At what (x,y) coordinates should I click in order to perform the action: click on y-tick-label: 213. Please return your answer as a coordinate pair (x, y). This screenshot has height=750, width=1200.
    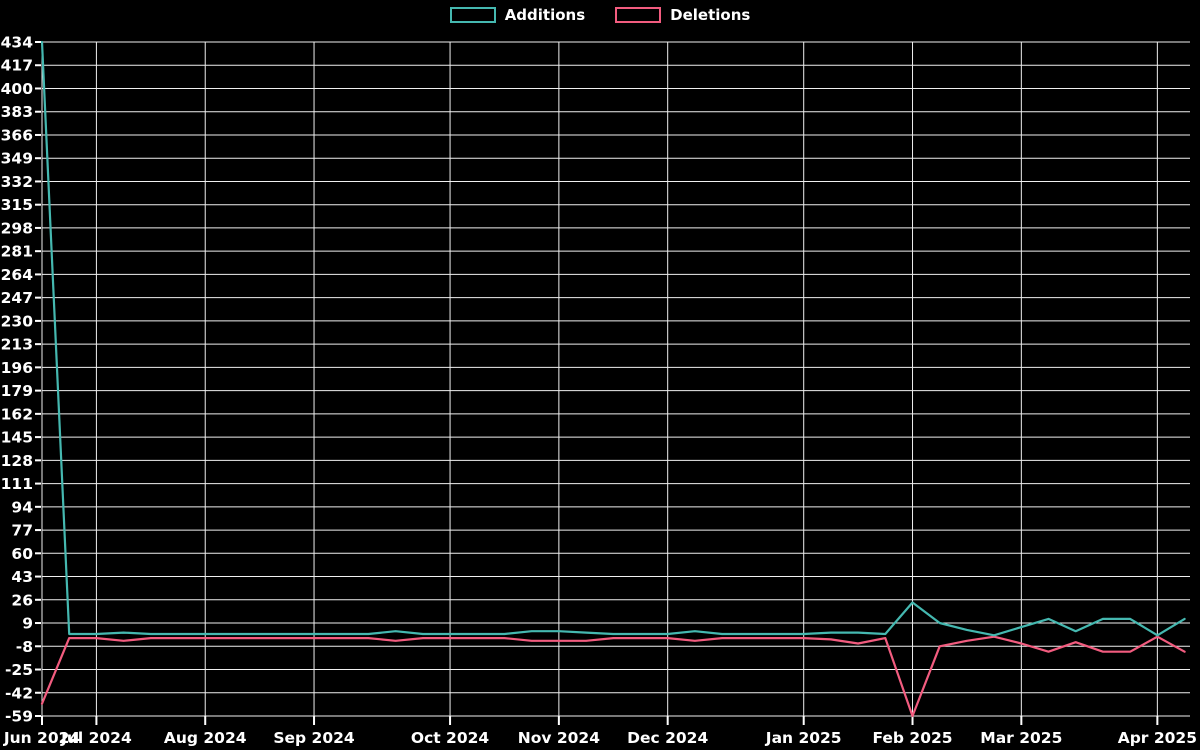
    Looking at the image, I should click on (17, 345).